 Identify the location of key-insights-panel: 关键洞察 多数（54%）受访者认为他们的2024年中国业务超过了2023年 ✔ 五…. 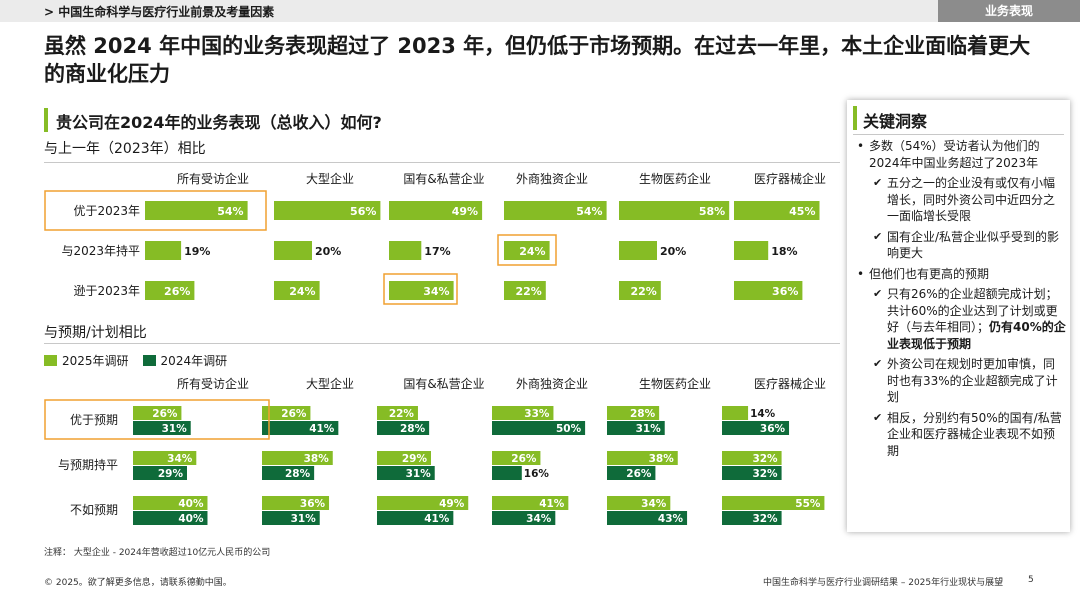
(958, 316).